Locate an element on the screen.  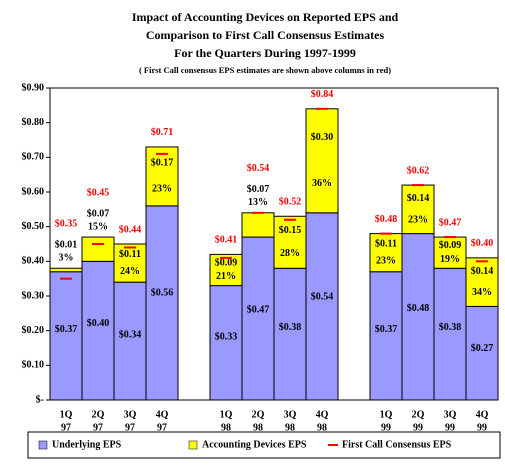
consensus-label: $0.41 is located at coordinates (226, 240).